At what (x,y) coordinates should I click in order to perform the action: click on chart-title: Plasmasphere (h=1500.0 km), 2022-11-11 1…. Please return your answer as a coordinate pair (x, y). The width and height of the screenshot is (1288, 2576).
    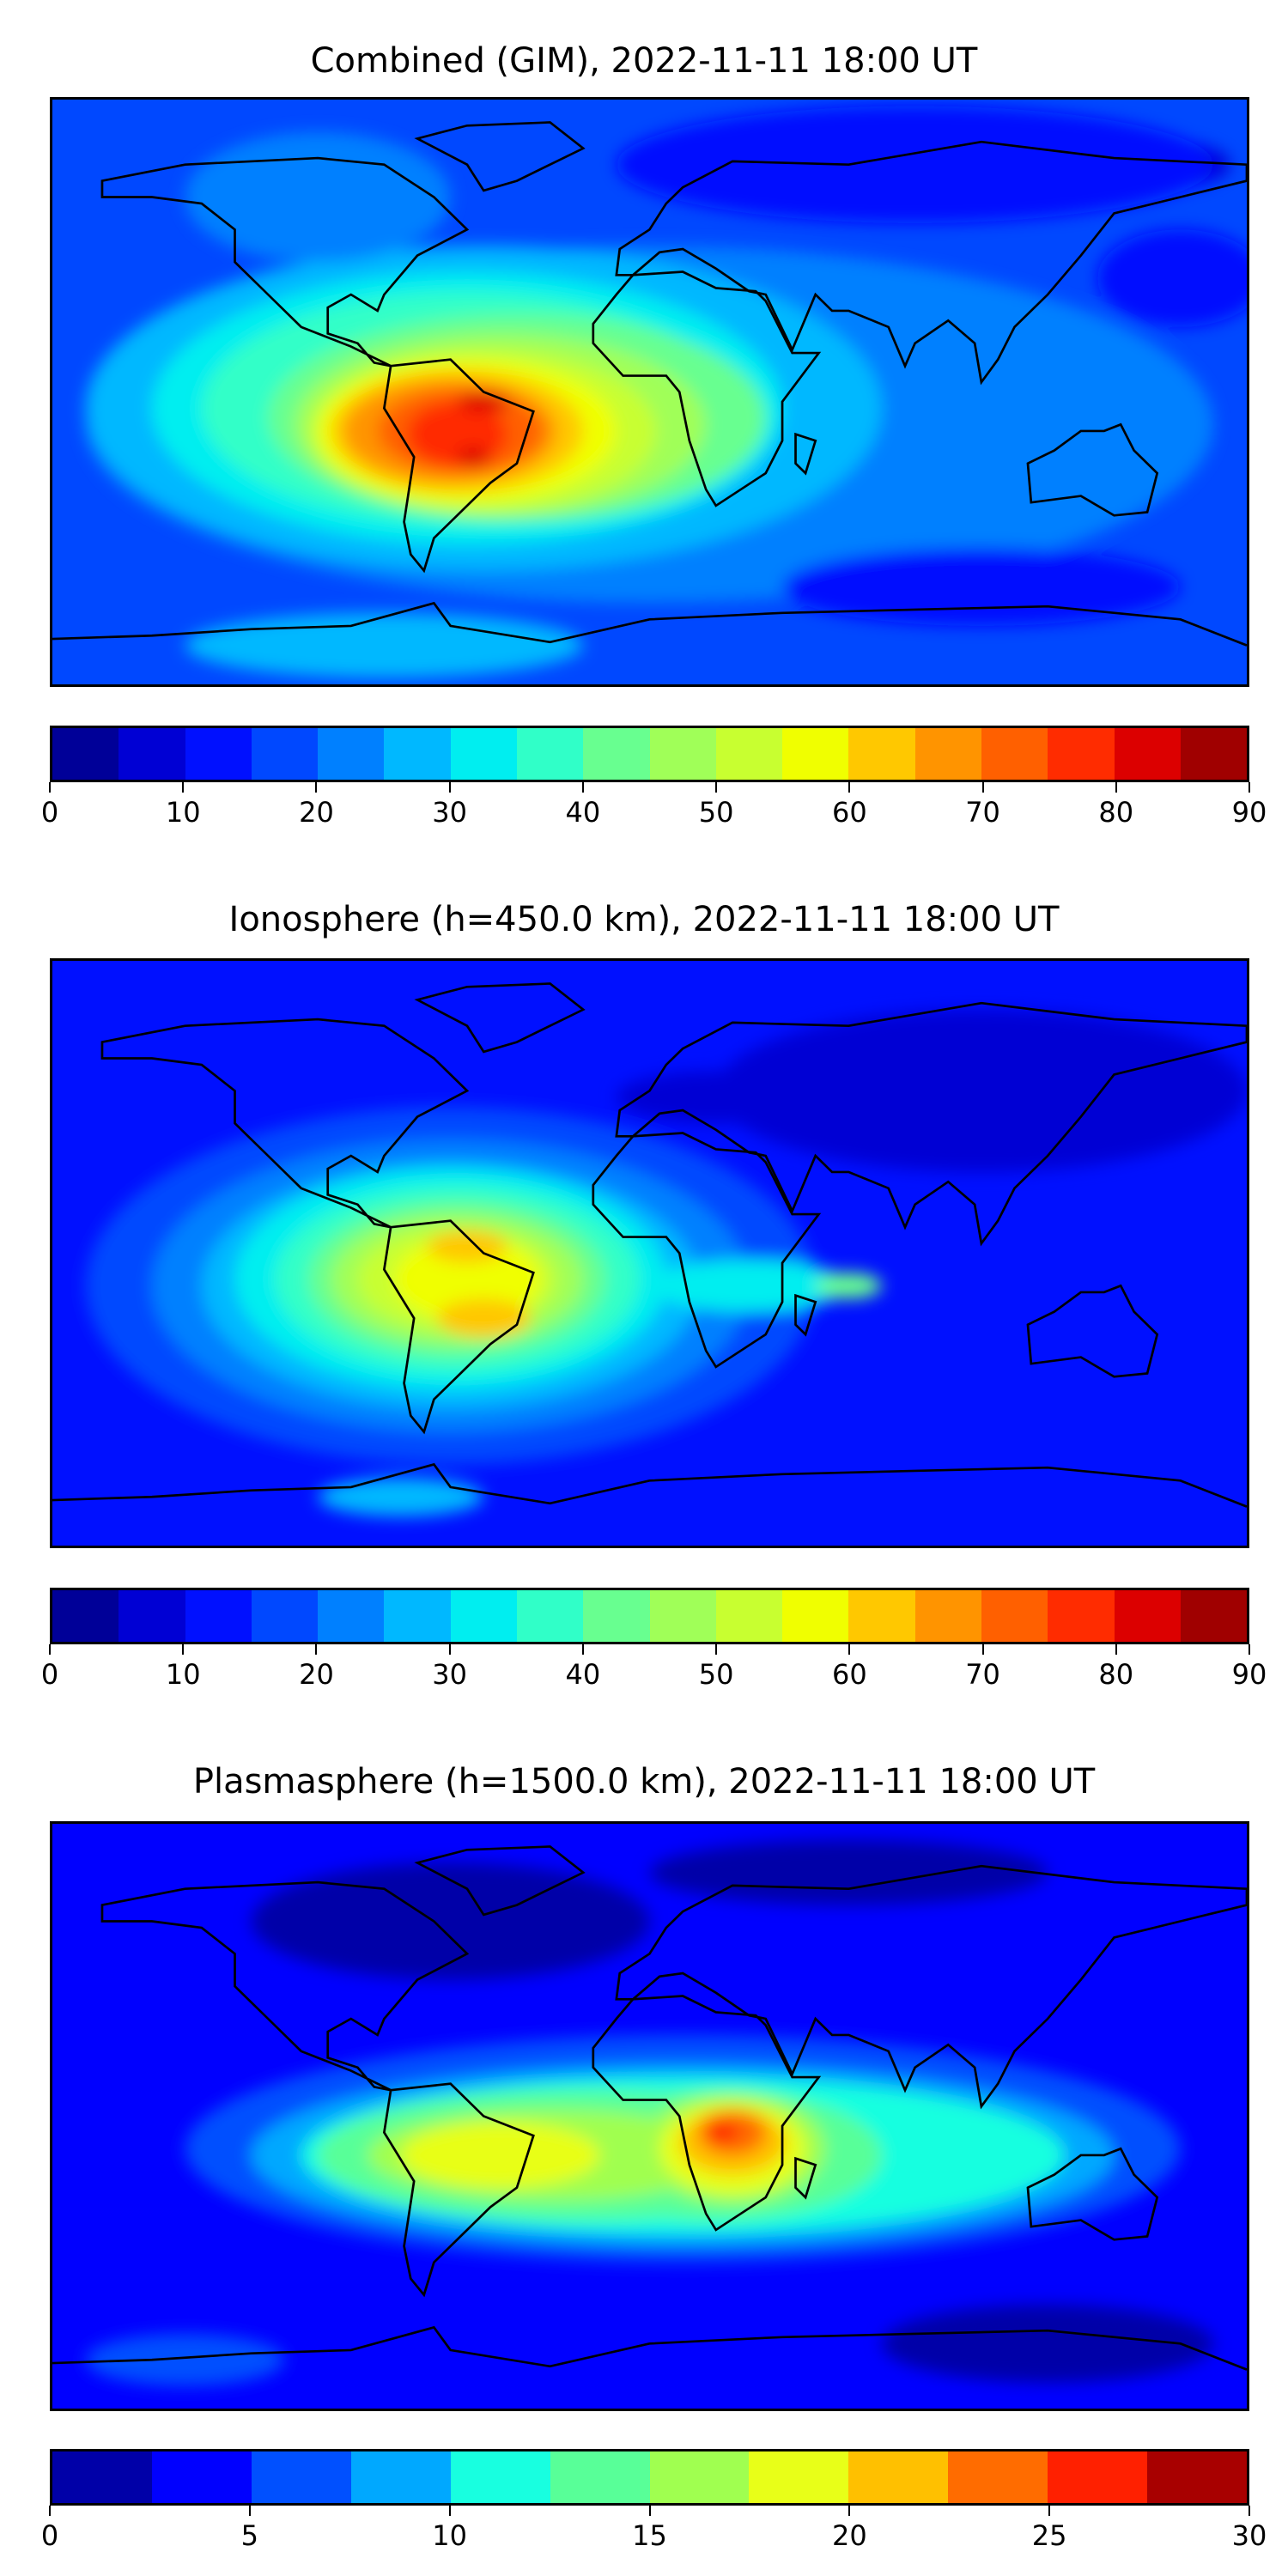
    Looking at the image, I should click on (644, 1782).